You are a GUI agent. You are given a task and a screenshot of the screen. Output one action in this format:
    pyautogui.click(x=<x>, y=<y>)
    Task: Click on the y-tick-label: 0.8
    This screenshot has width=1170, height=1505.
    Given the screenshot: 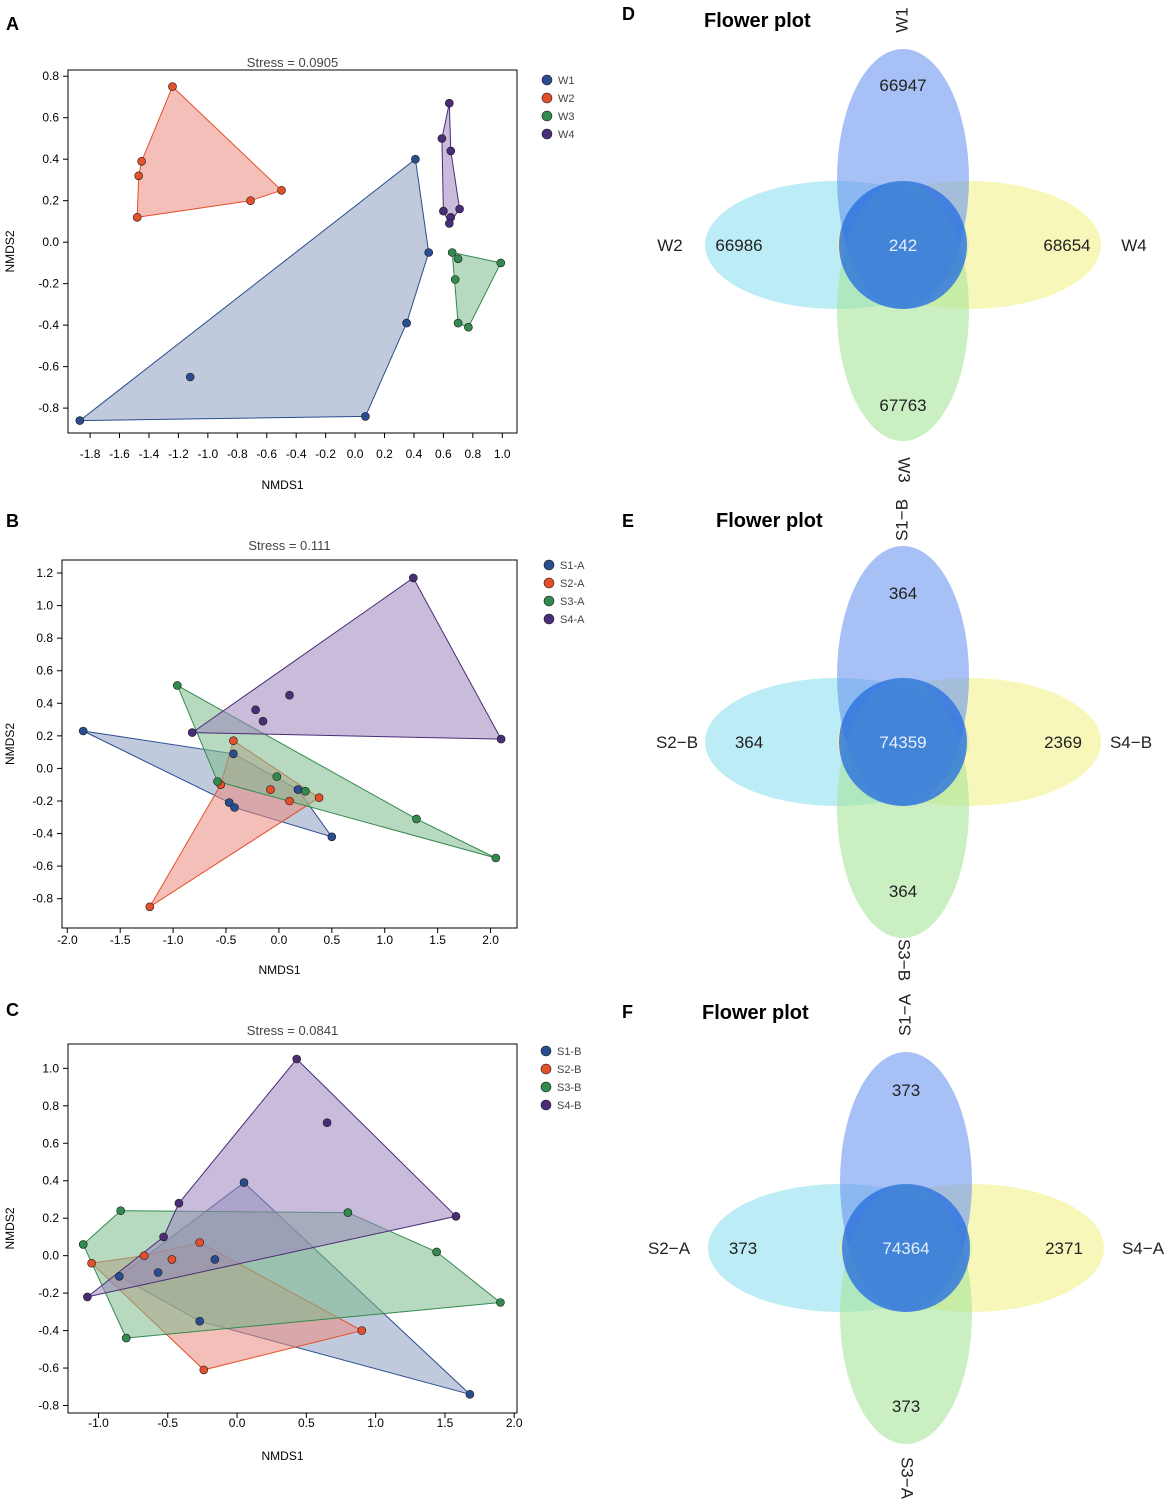 What is the action you would take?
    pyautogui.click(x=50, y=1106)
    